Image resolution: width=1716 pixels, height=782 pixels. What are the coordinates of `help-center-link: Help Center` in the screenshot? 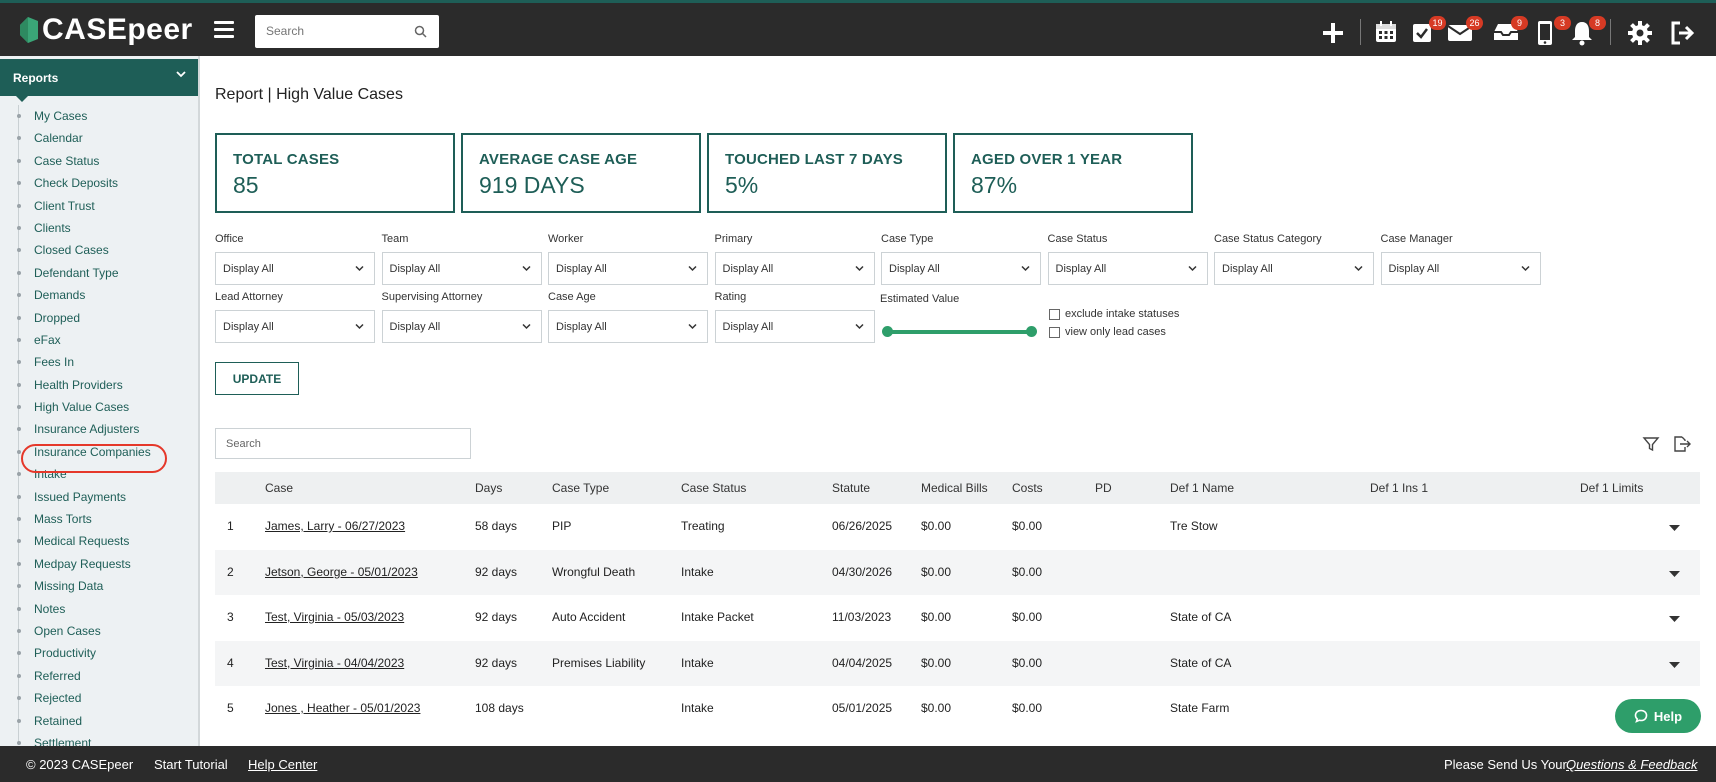 It's located at (283, 764).